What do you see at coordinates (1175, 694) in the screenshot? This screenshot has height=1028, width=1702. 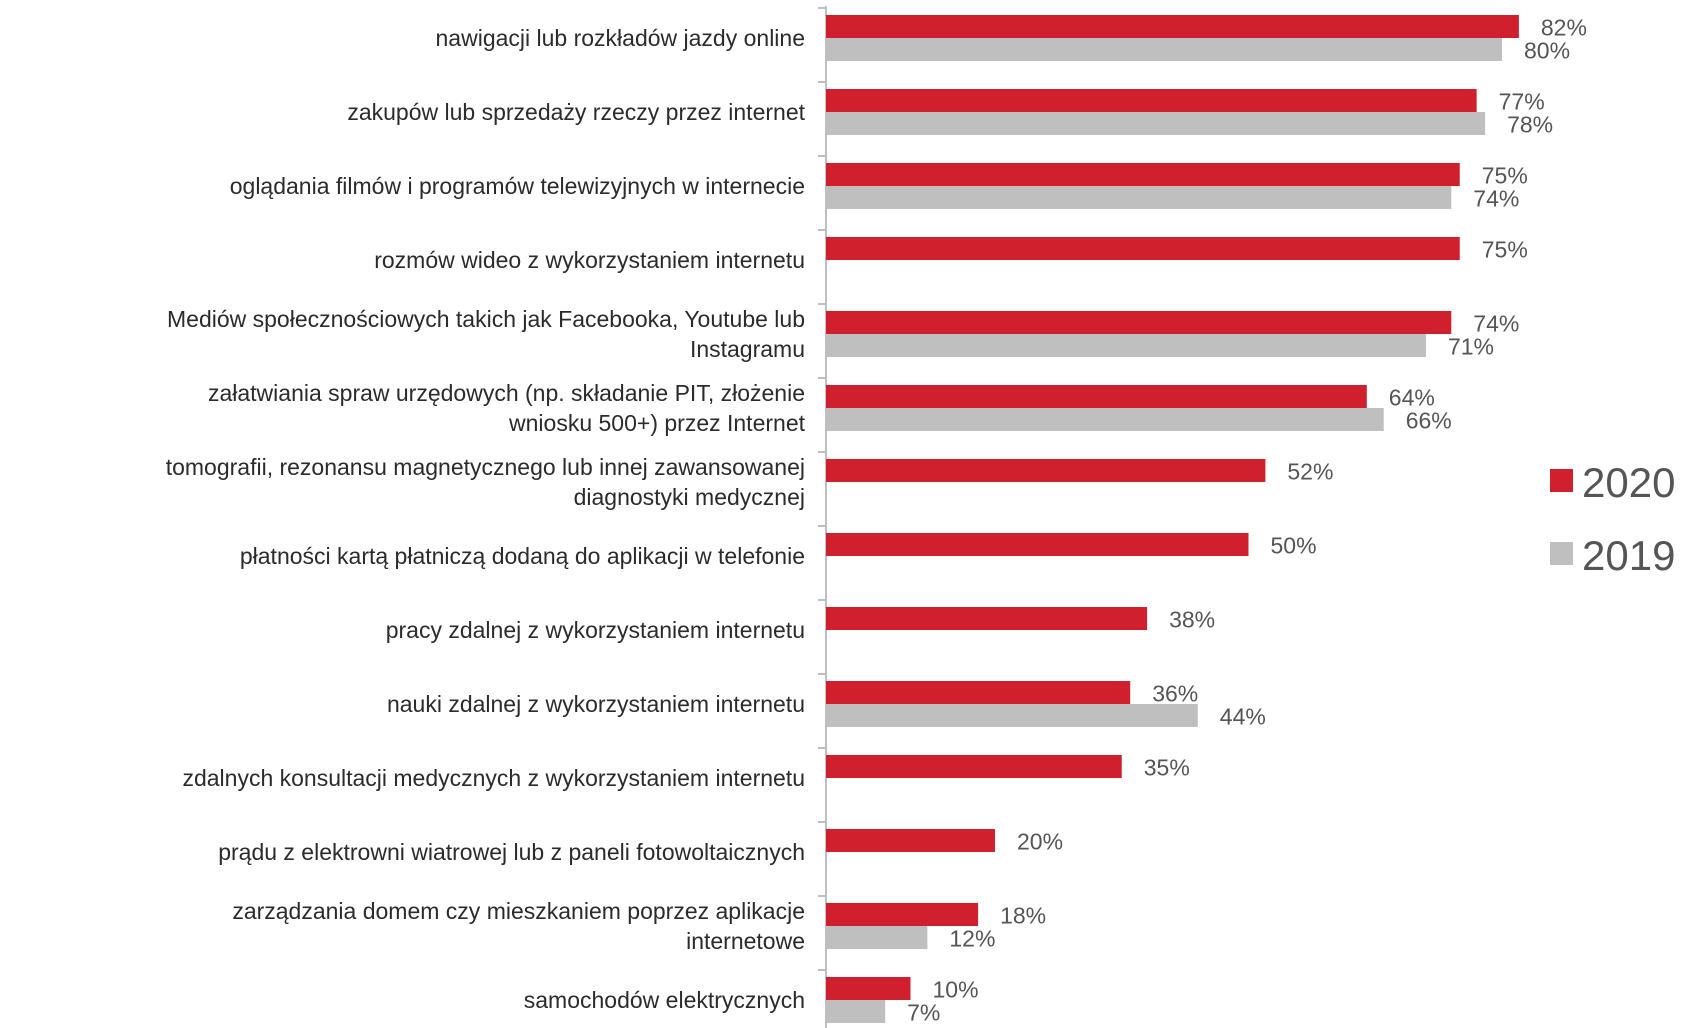 I see `data-label-2020: 36%` at bounding box center [1175, 694].